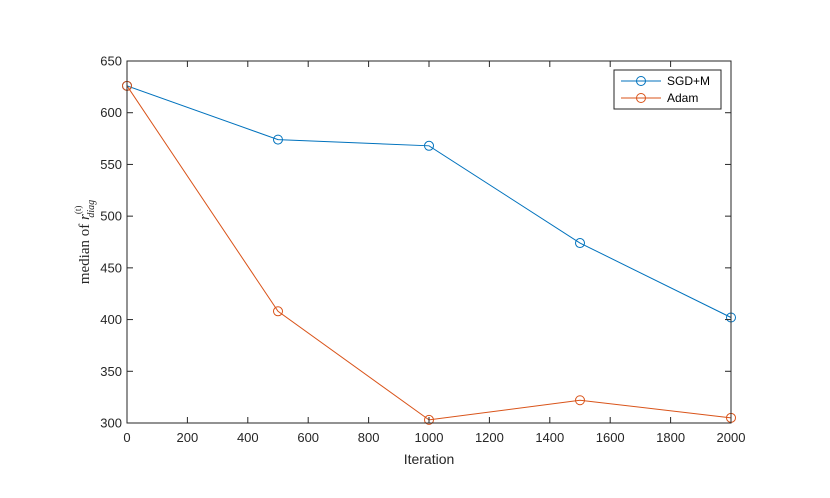 Image resolution: width=830 pixels, height=498 pixels. I want to click on y-tick-label: 450, so click(111, 267).